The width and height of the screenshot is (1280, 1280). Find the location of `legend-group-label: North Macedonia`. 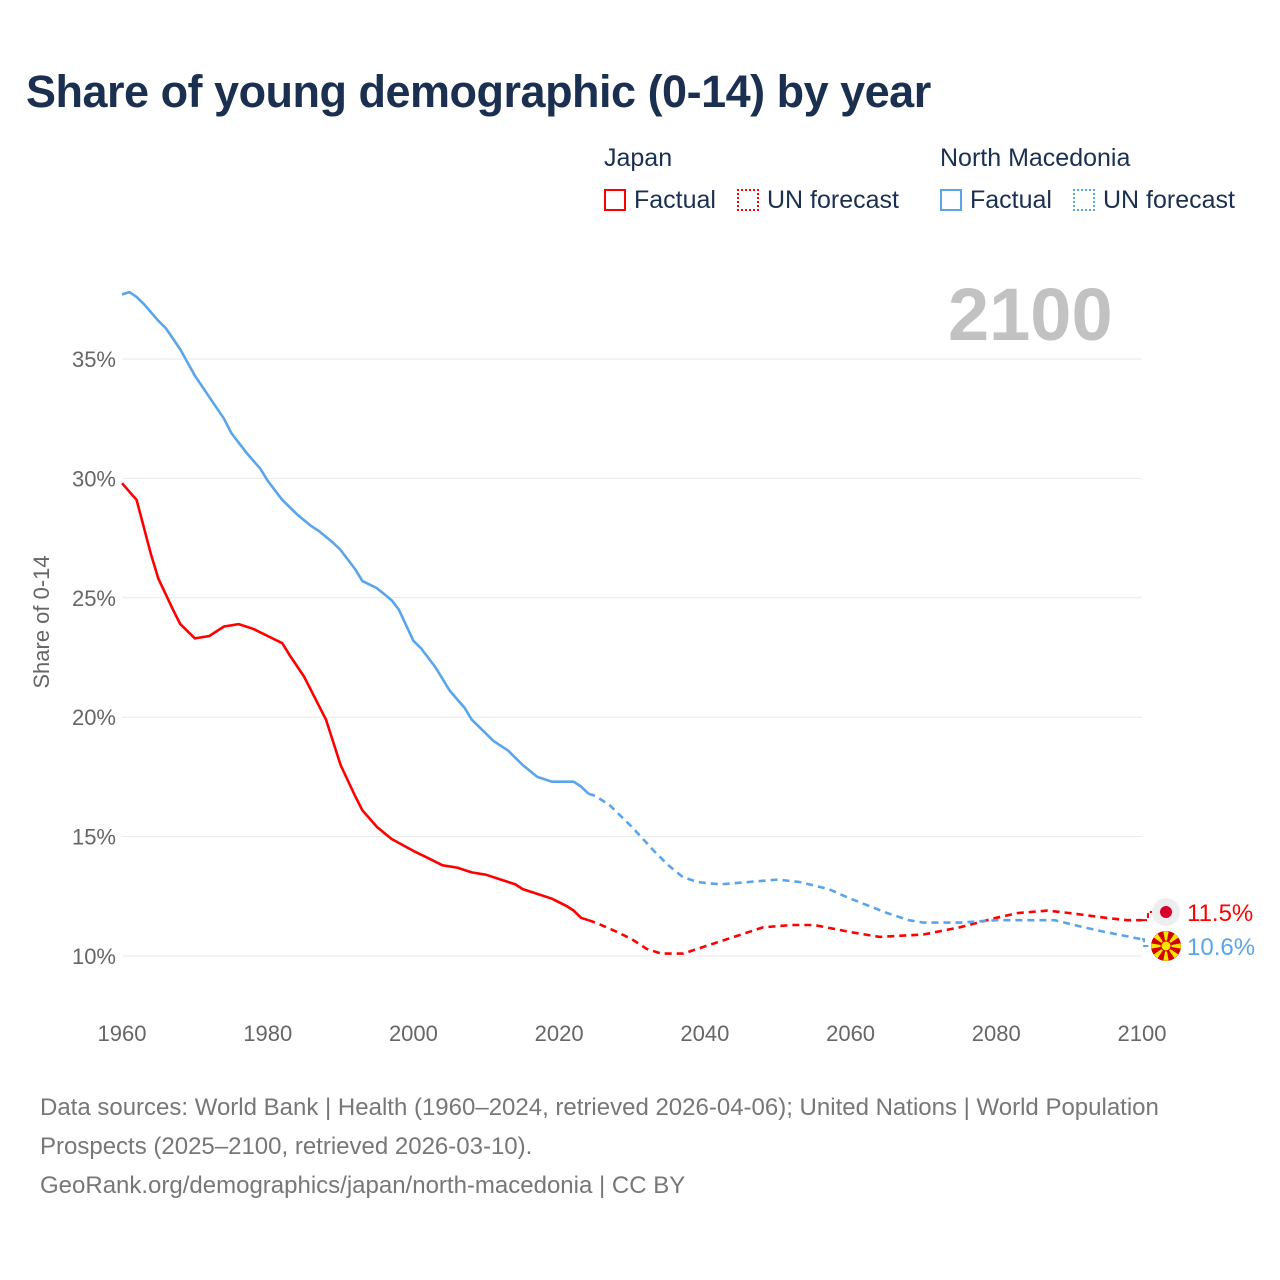

legend-group-label: North Macedonia is located at coordinates (1035, 158).